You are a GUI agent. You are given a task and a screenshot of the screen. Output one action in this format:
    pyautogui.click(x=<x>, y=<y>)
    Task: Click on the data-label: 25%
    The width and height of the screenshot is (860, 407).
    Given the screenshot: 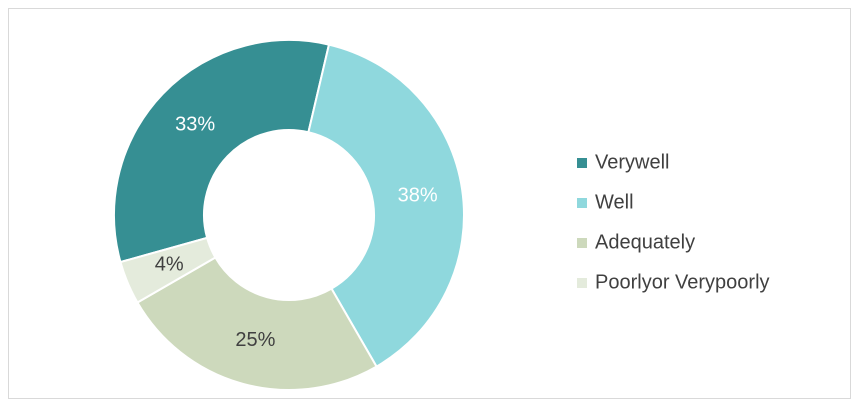 What is the action you would take?
    pyautogui.click(x=255, y=340)
    